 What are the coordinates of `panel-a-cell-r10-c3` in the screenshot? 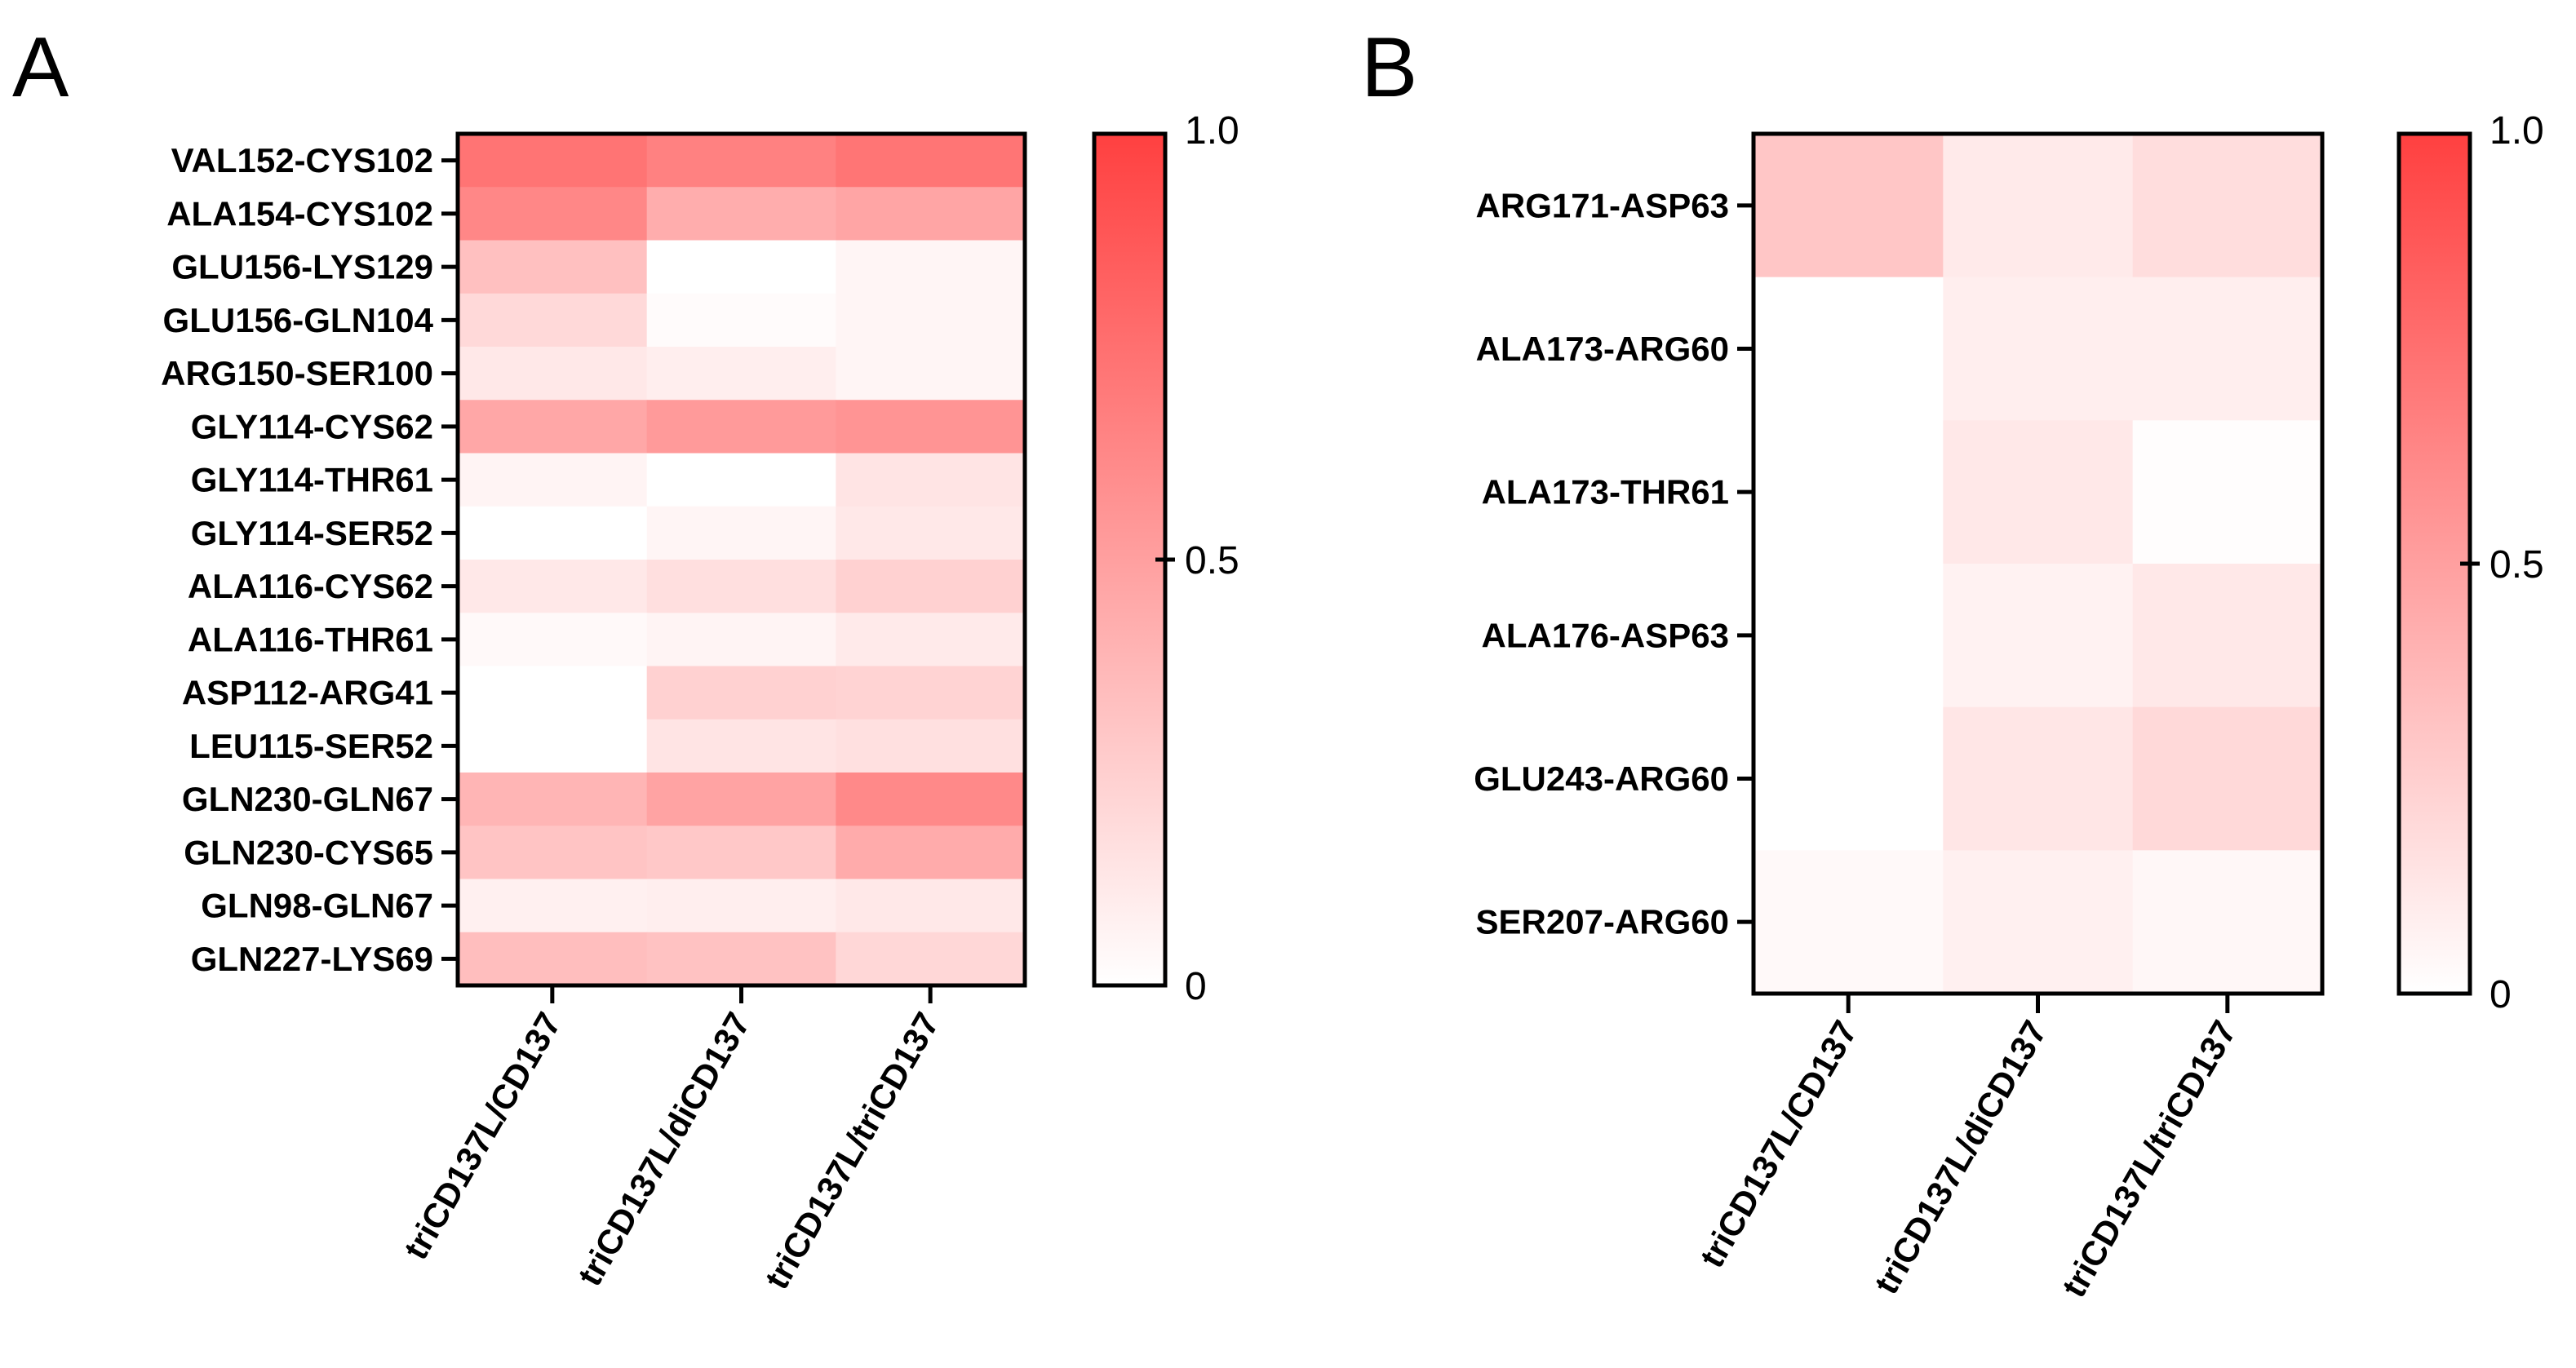 It's located at (931, 640).